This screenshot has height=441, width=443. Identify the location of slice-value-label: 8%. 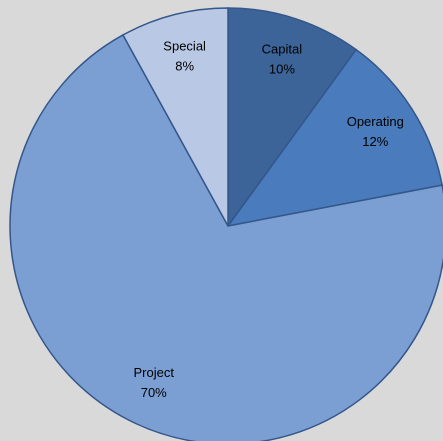
(184, 66).